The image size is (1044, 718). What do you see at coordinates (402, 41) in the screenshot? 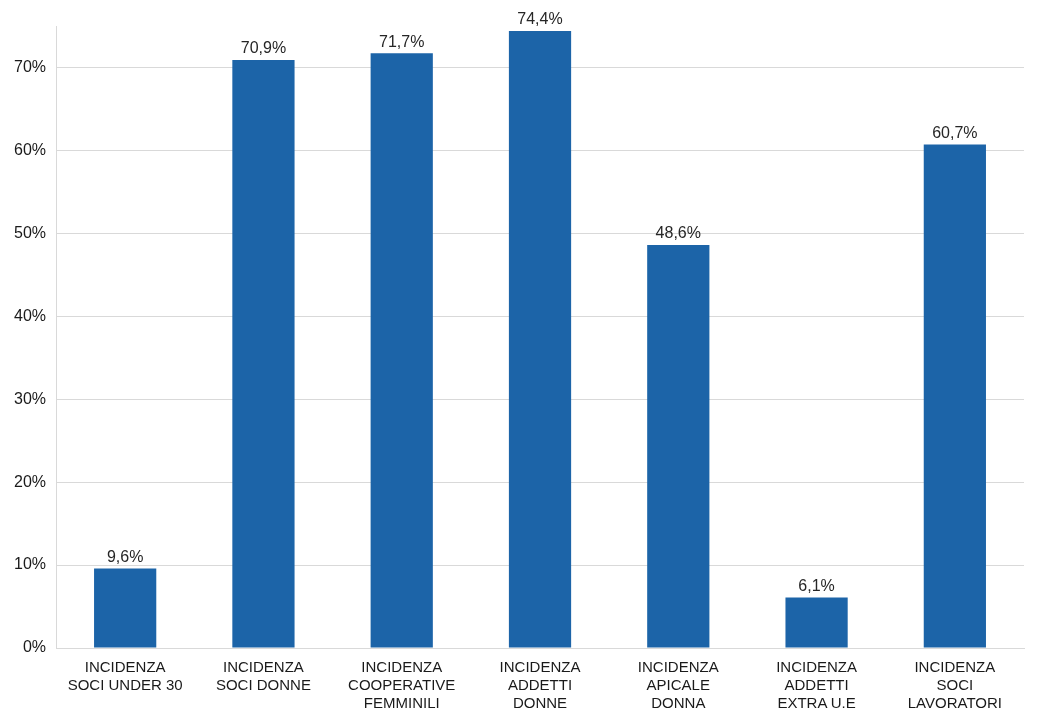
I see `data-label: 71,7%` at bounding box center [402, 41].